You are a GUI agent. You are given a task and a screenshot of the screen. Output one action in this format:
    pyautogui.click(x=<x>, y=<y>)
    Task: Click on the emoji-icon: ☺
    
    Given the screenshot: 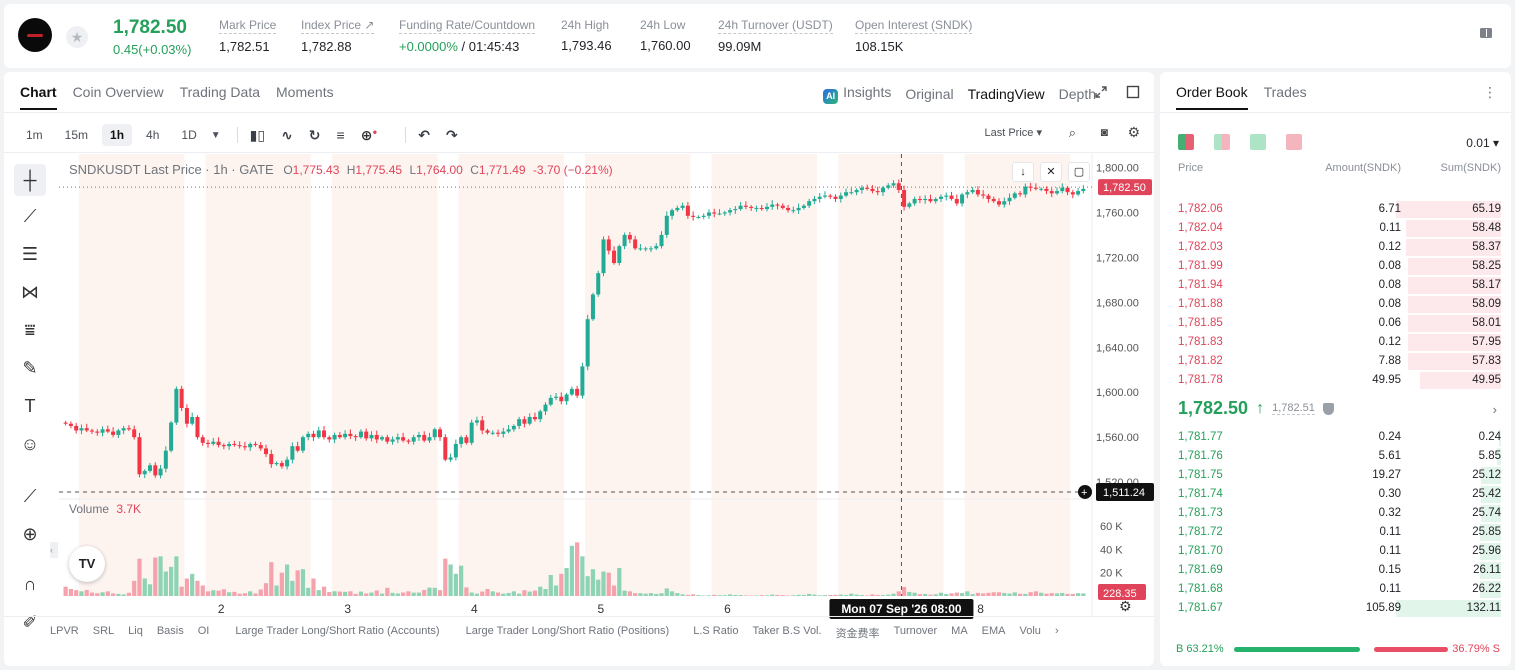 What is the action you would take?
    pyautogui.click(x=30, y=443)
    